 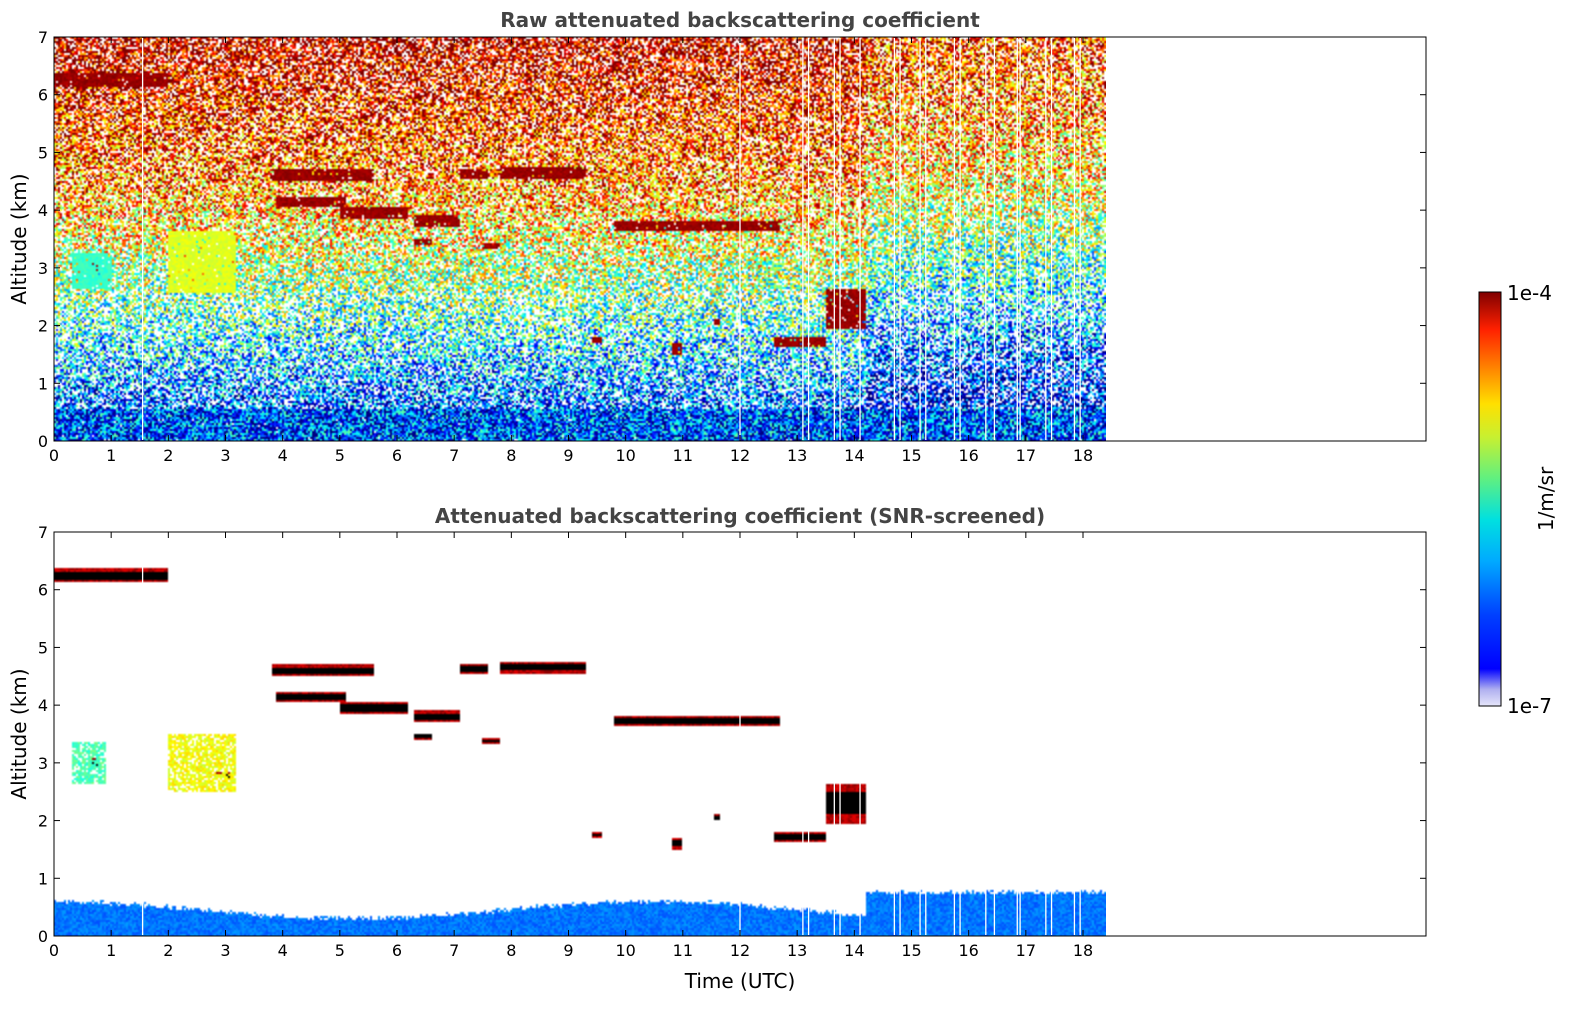 I want to click on colorbar-max-label: 1e-4, so click(x=1529, y=293).